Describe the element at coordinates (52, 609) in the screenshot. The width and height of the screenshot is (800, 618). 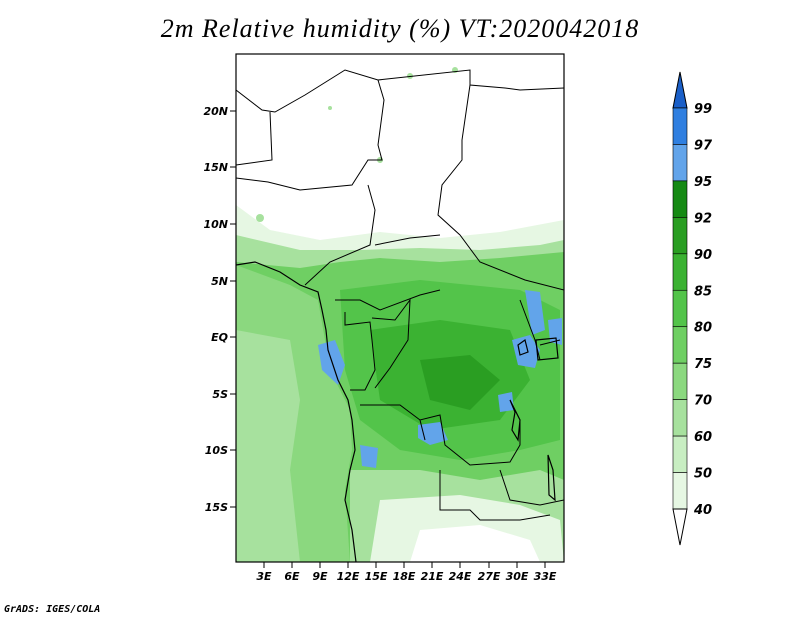
I see `credit-text: GrADS: IGES/COLA` at that location.